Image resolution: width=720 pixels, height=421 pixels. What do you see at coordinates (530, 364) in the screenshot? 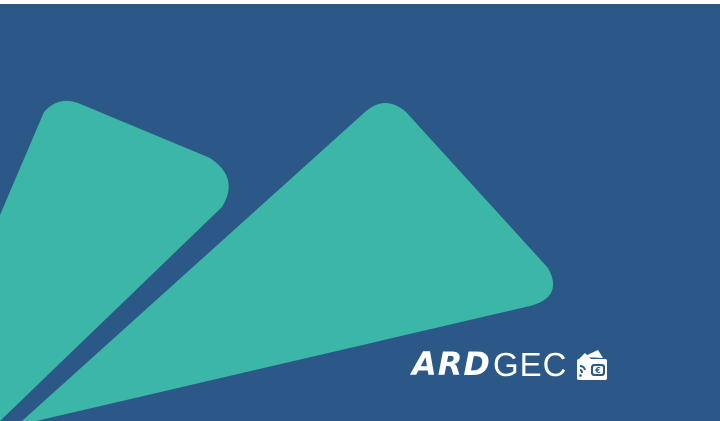
I see `logo-gec-text: GEC` at bounding box center [530, 364].